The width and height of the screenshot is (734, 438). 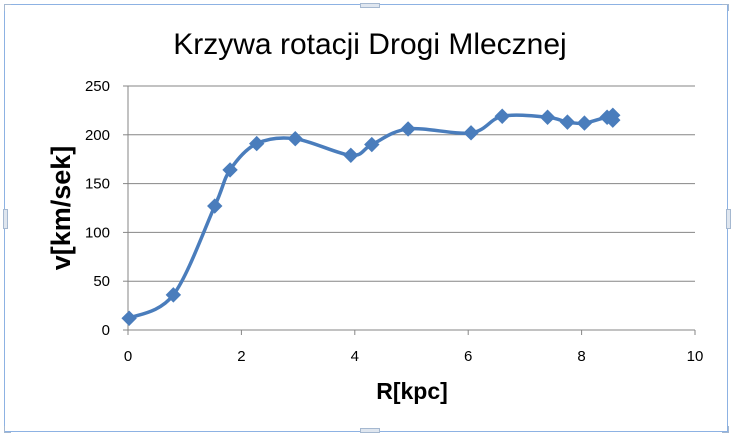 I want to click on y-tick-label: 50, so click(x=101, y=281).